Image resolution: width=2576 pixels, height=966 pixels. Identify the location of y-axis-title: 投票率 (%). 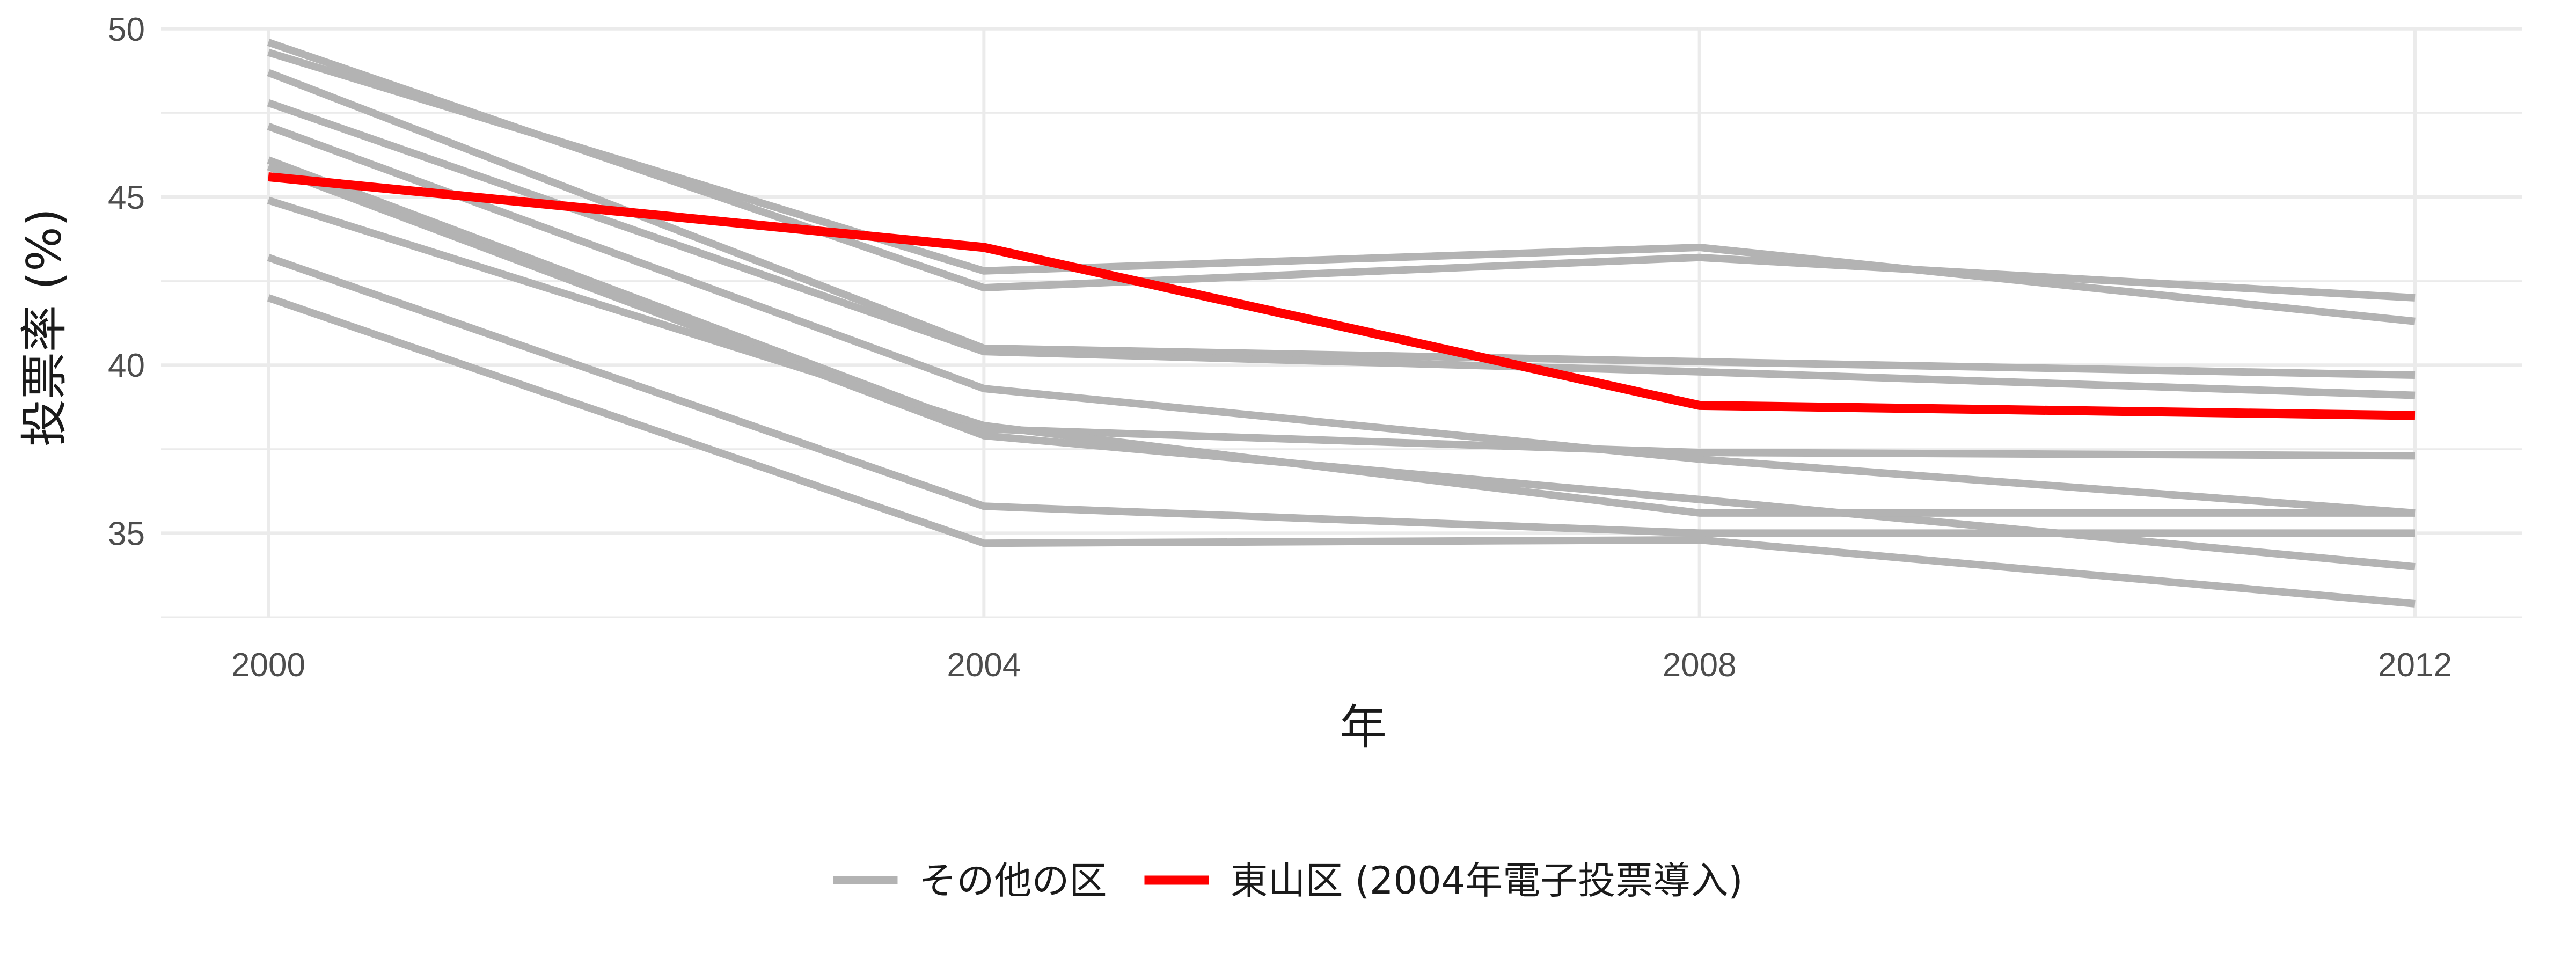
(44, 327).